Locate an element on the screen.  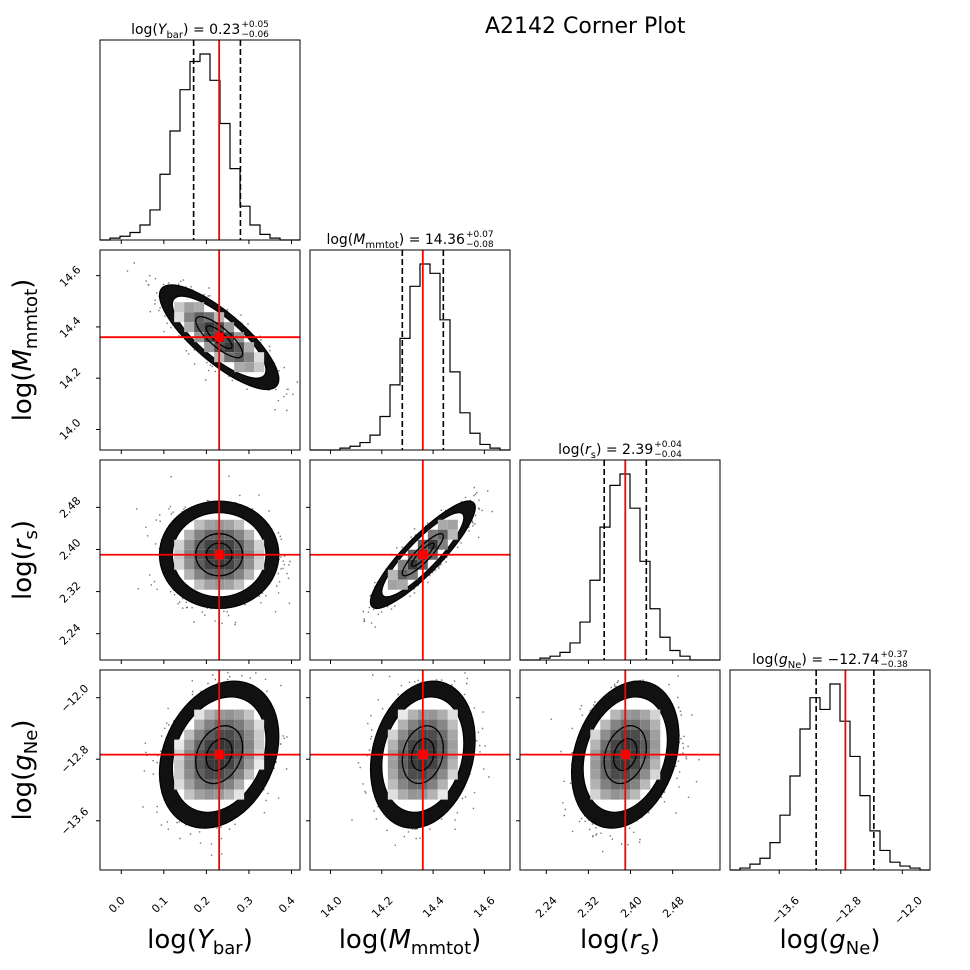
axis-label-subscript: mmtot is located at coordinates (32, 319).